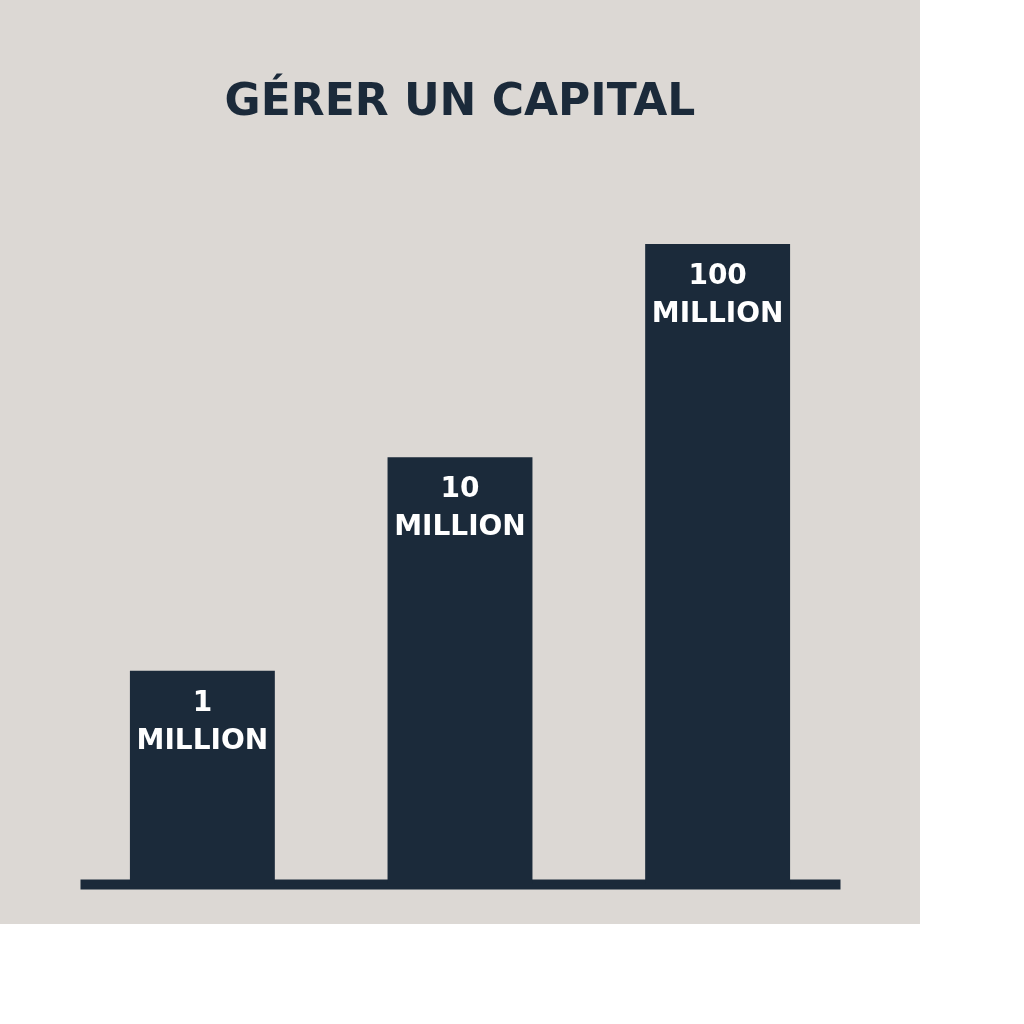 The width and height of the screenshot is (1024, 1024). What do you see at coordinates (460, 507) in the screenshot?
I see `data-label: 10 MILLION` at bounding box center [460, 507].